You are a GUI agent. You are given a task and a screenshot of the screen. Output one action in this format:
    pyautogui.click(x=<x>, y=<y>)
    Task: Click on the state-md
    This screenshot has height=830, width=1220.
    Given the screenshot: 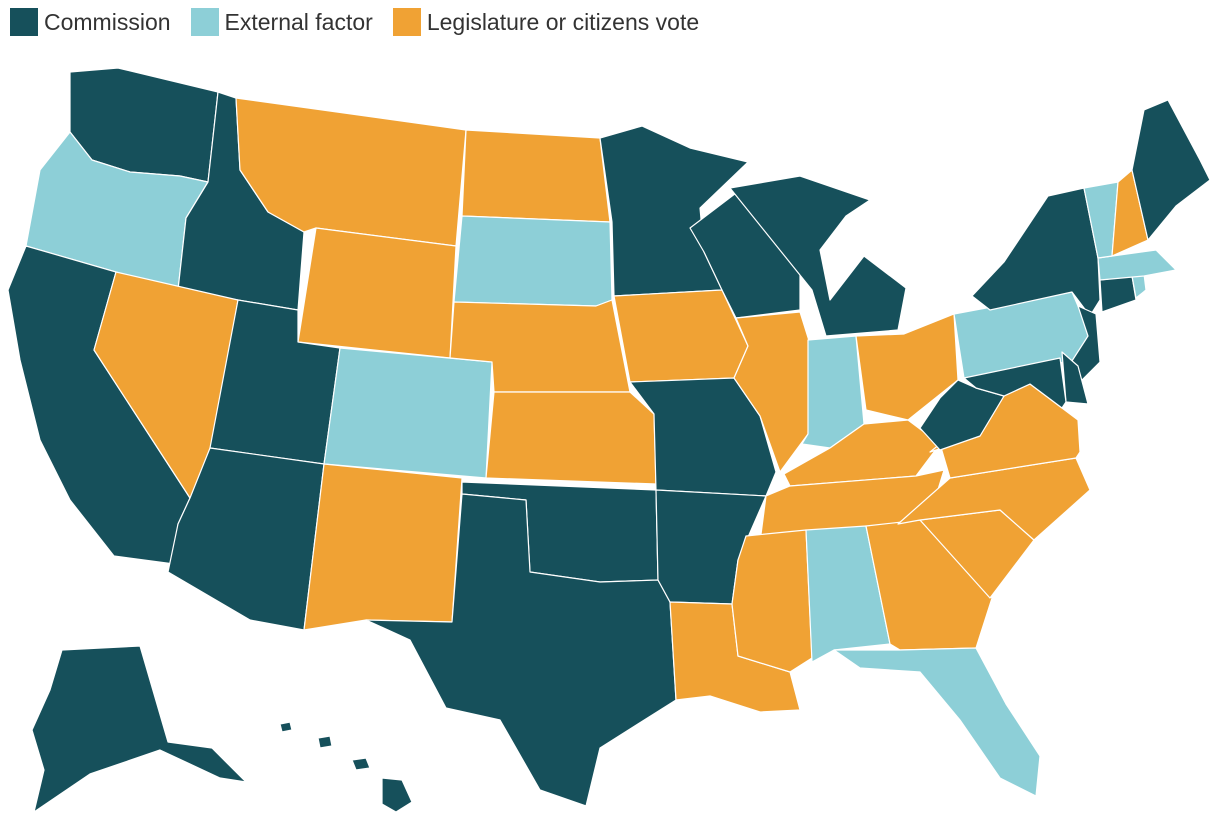 What is the action you would take?
    pyautogui.click(x=1015, y=383)
    